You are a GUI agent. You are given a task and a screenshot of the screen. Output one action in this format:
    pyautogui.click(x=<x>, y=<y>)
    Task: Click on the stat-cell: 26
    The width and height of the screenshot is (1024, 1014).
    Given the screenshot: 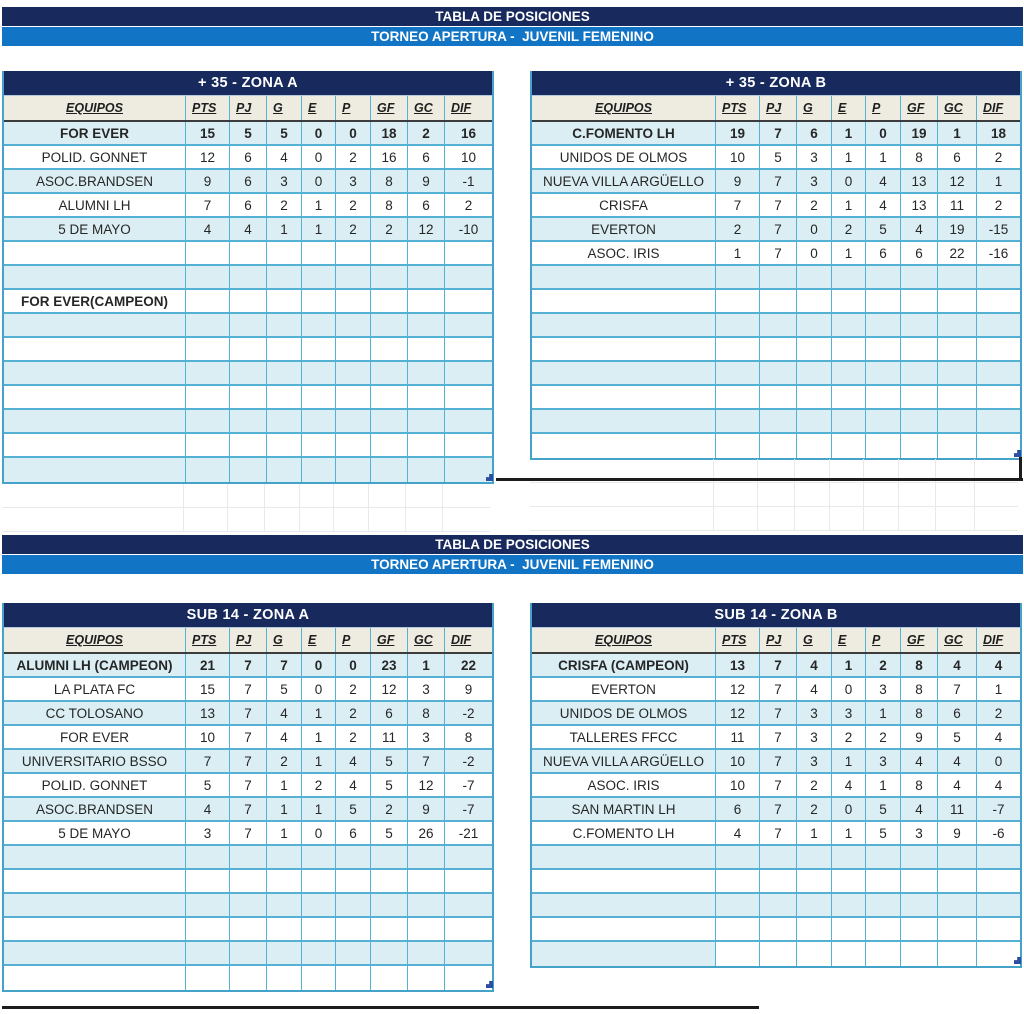 What is the action you would take?
    pyautogui.click(x=426, y=833)
    